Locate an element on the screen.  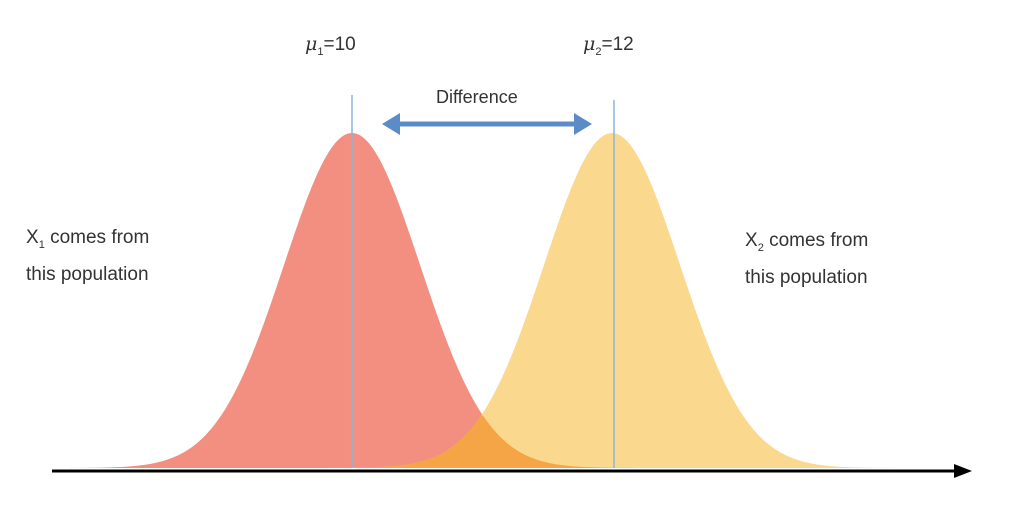
mu-subscript-1: 1 is located at coordinates (320, 51).